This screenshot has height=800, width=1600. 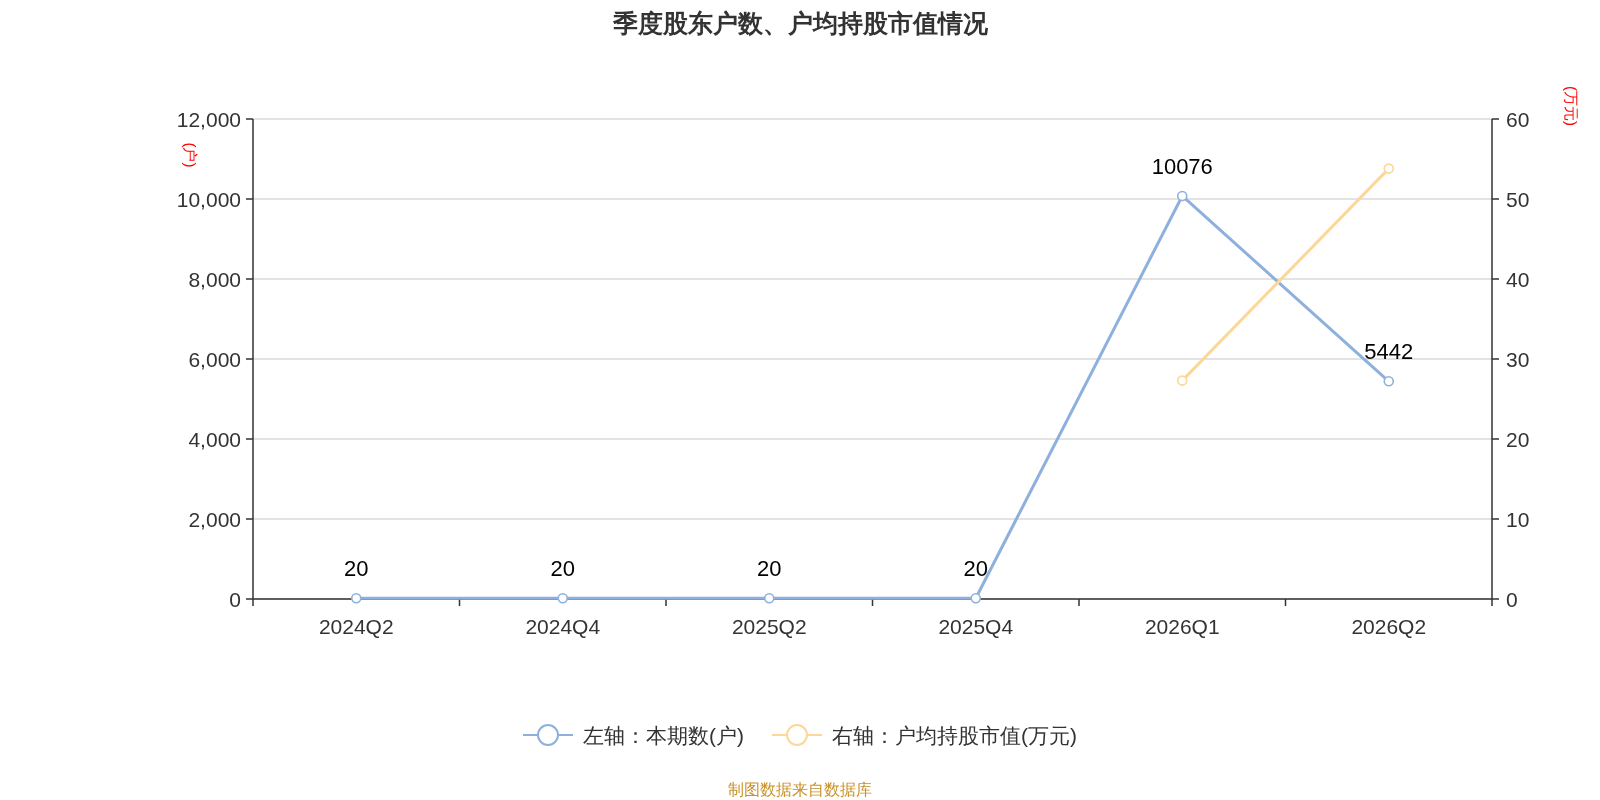 I want to click on y2-tick-label: 20, so click(x=1518, y=439).